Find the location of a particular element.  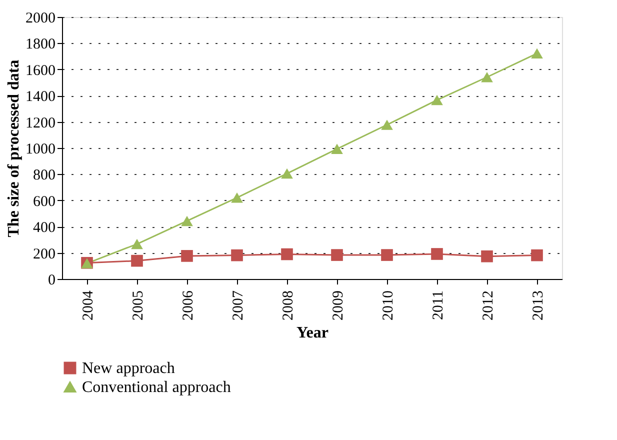

x-tick-label: 2012 is located at coordinates (488, 305).